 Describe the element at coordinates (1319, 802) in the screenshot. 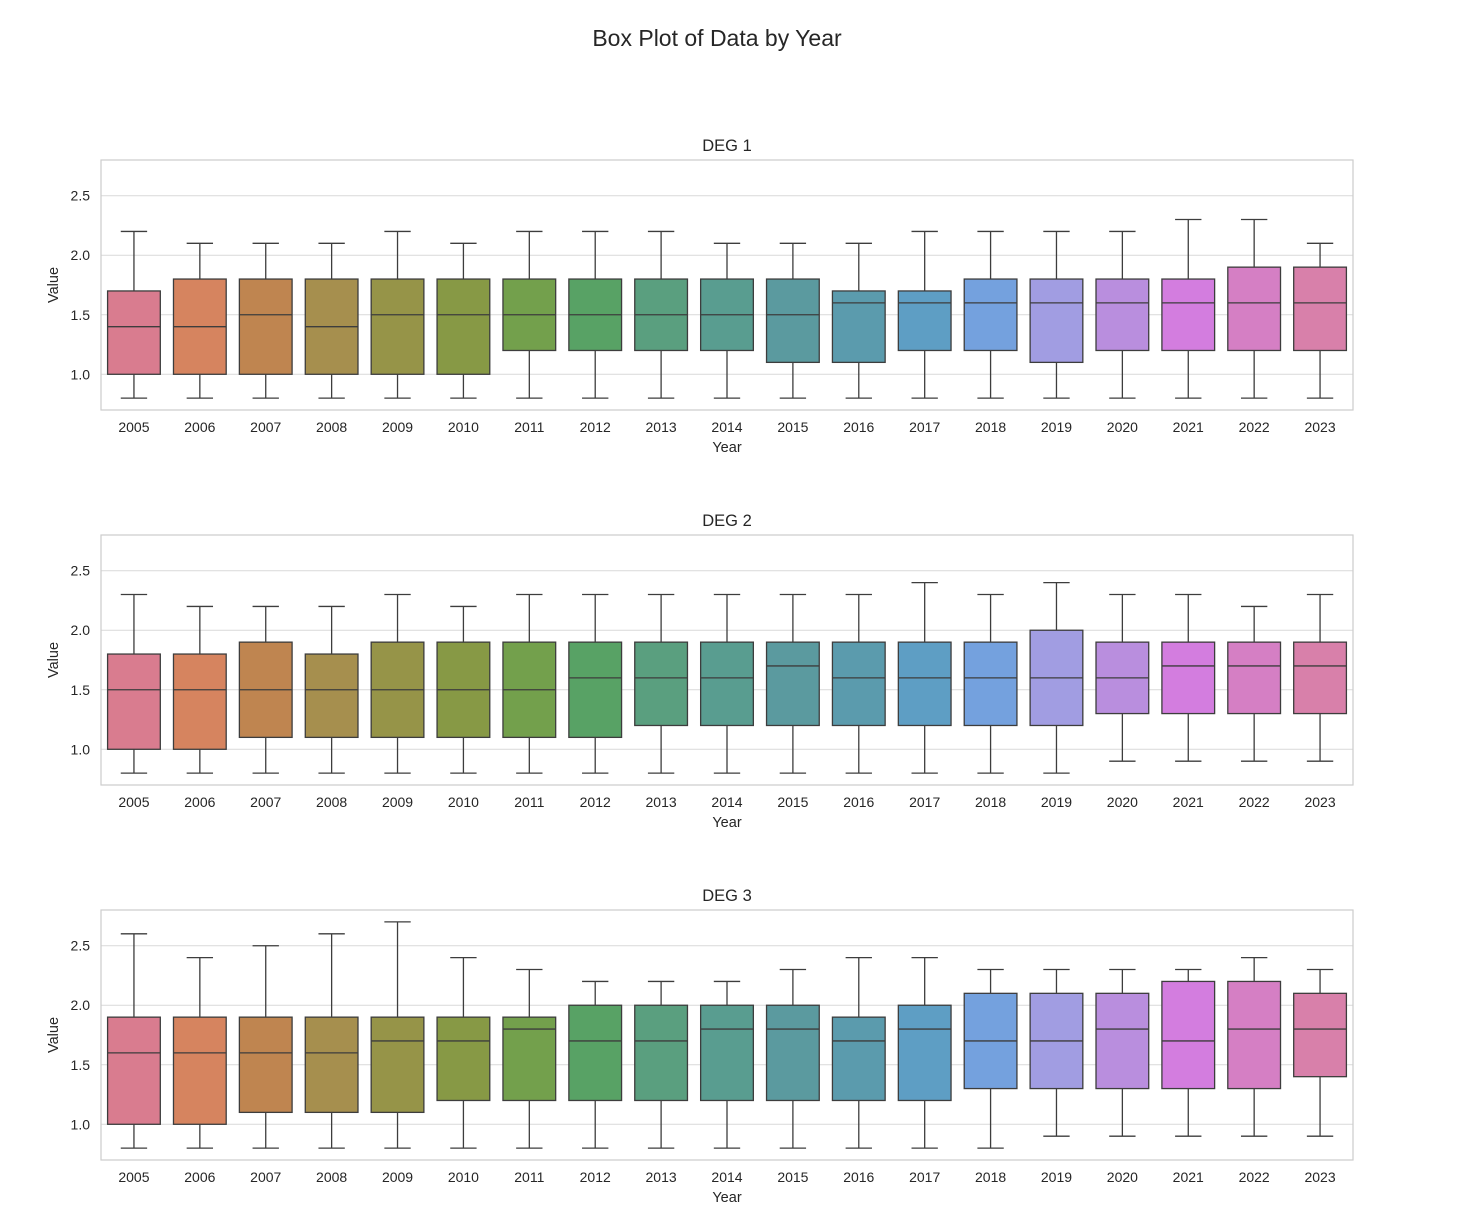

I see `x-tick-label: 2023` at that location.